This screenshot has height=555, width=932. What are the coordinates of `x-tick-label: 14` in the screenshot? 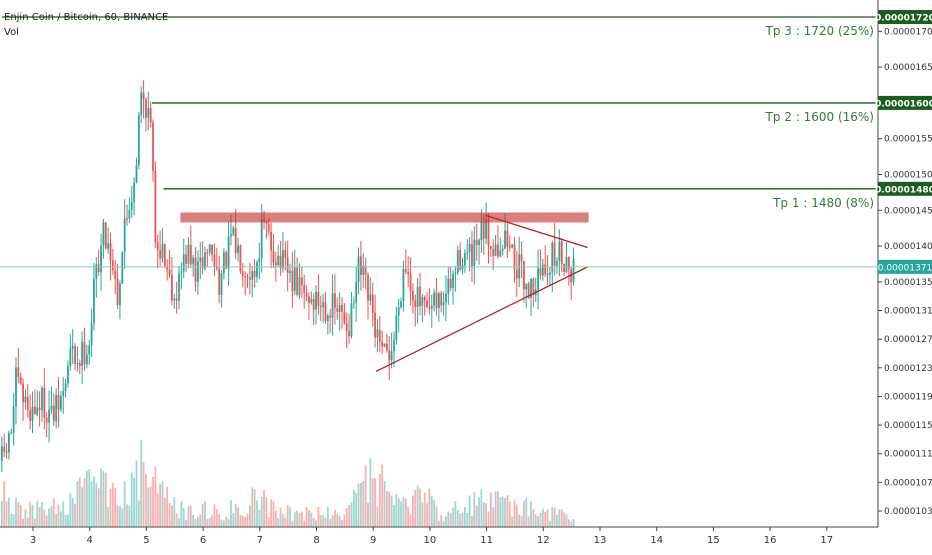 It's located at (656, 540).